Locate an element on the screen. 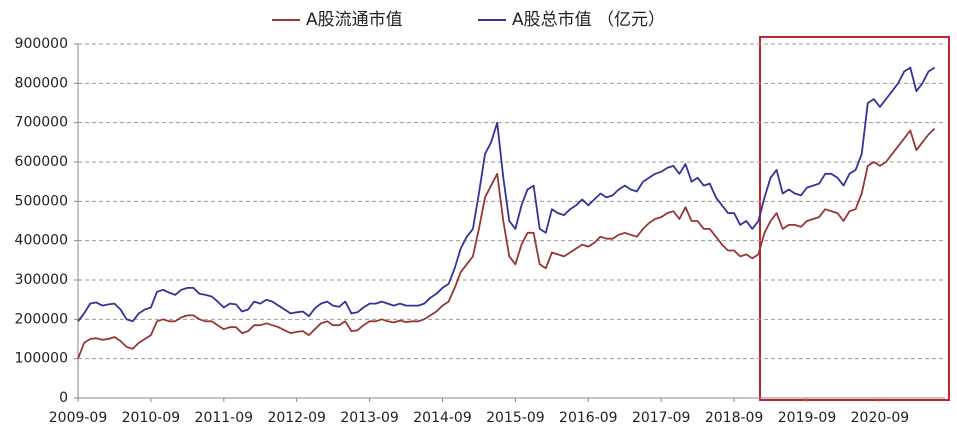 This screenshot has height=437, width=957. legend-label: A股流通市值 is located at coordinates (354, 20).